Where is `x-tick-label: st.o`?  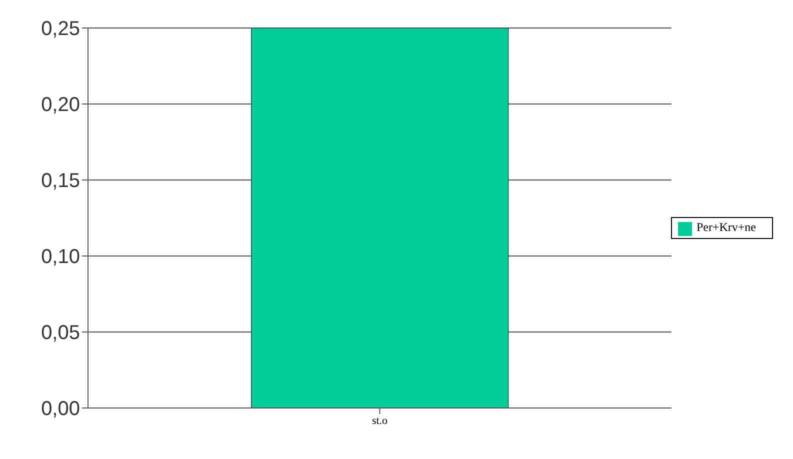
x-tick-label: st.o is located at coordinates (380, 420).